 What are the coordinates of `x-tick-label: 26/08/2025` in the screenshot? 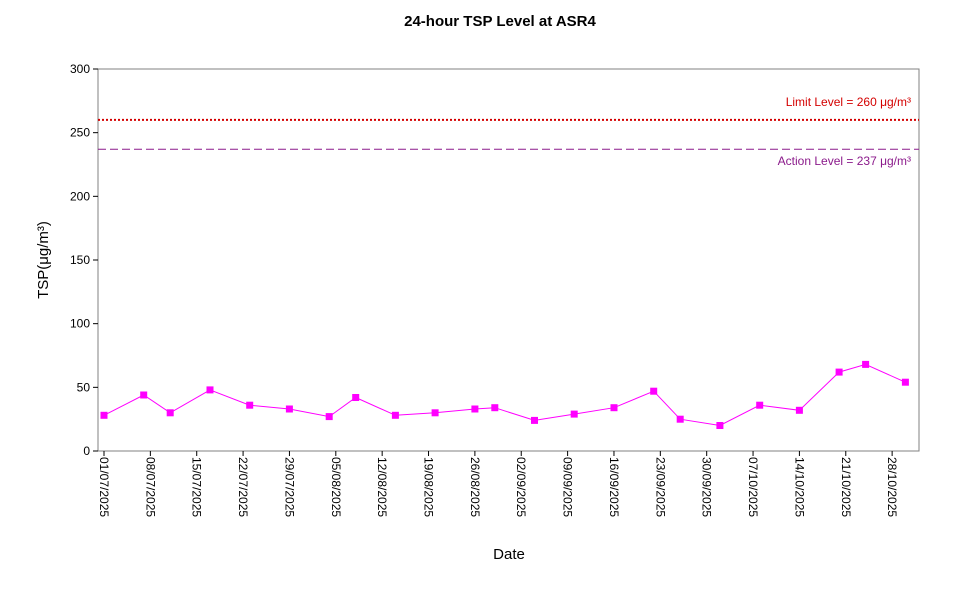 It's located at (475, 487).